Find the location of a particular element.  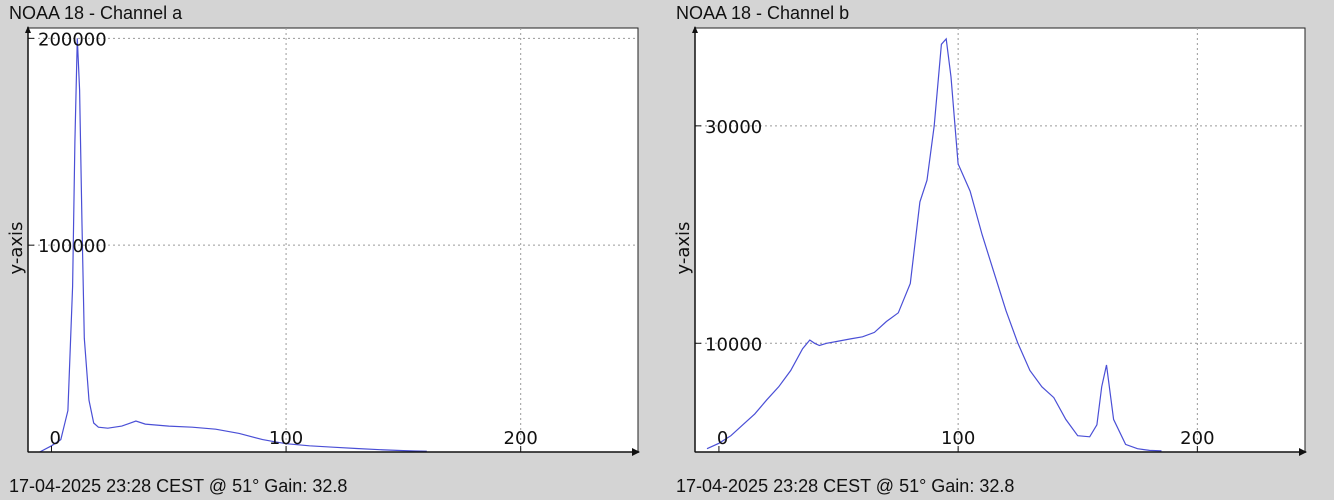

chart-b-title: NOAA 18 - Channel b is located at coordinates (763, 13).